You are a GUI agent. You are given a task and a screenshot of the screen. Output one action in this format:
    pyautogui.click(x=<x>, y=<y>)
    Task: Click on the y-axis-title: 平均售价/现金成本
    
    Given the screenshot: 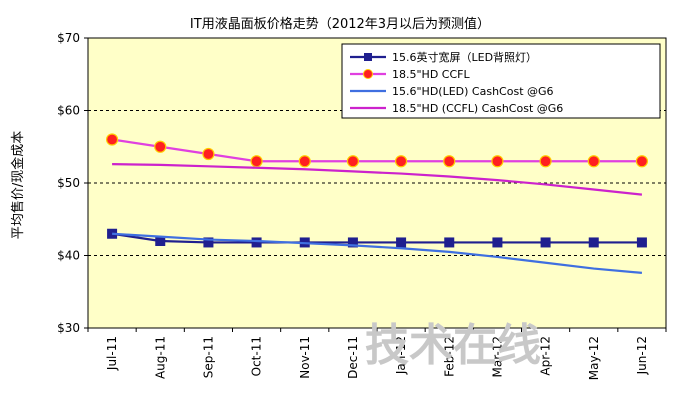 What is the action you would take?
    pyautogui.click(x=18, y=185)
    